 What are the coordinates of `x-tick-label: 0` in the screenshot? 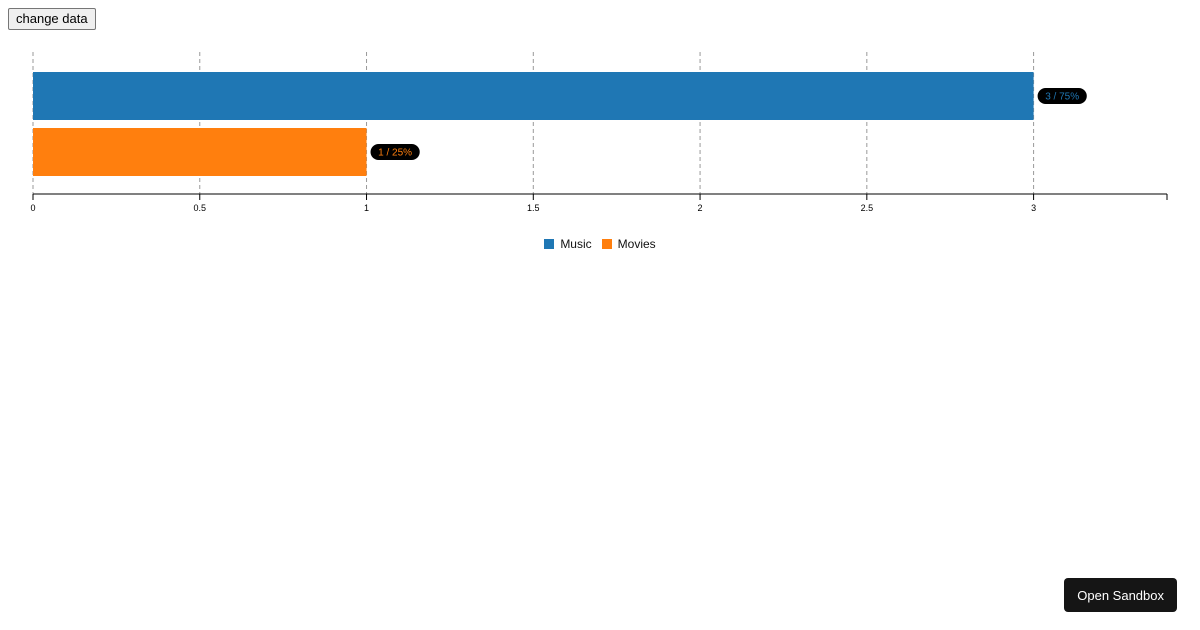 It's located at (32, 208).